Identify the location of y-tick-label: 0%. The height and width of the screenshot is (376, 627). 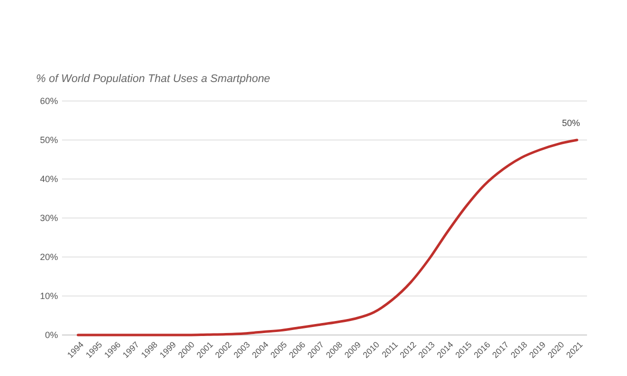
(51, 335).